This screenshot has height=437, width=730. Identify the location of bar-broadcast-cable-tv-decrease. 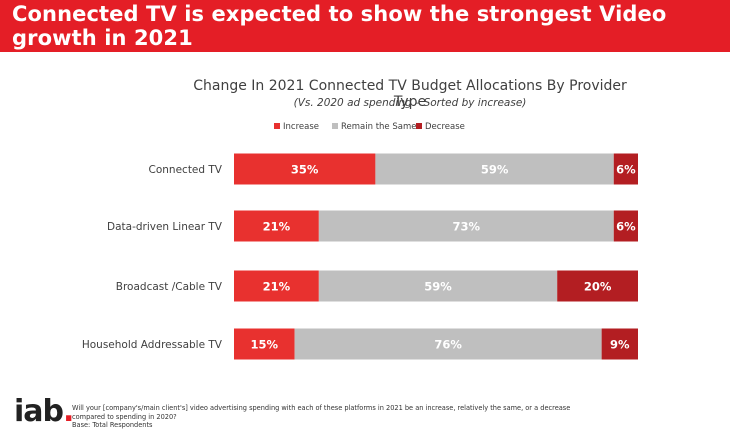
(597, 286).